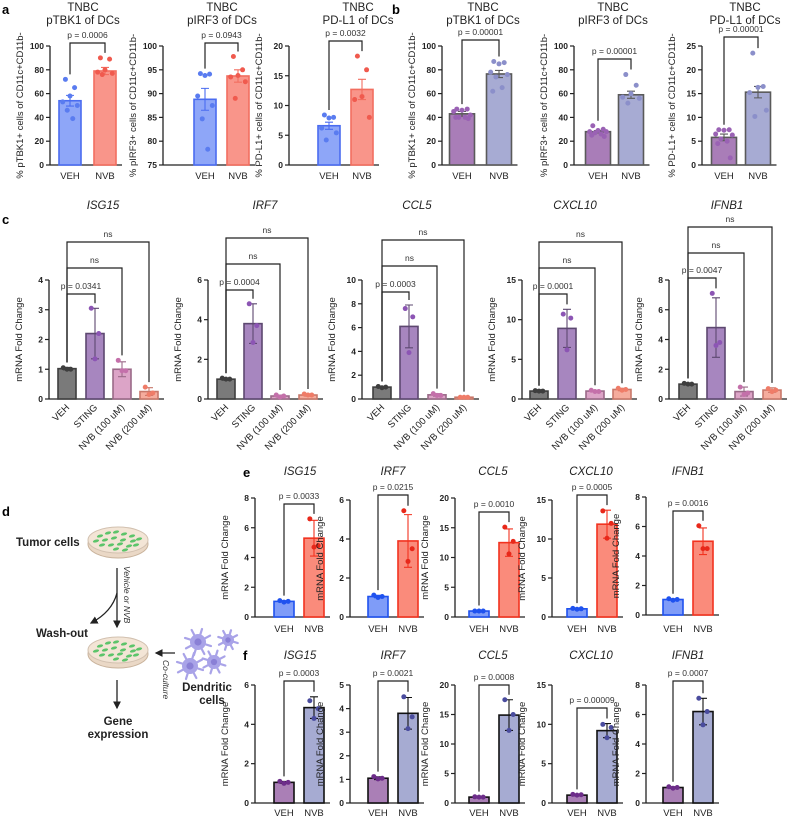 The width and height of the screenshot is (799, 819). I want to click on chart-title: CCL5, so click(493, 472).